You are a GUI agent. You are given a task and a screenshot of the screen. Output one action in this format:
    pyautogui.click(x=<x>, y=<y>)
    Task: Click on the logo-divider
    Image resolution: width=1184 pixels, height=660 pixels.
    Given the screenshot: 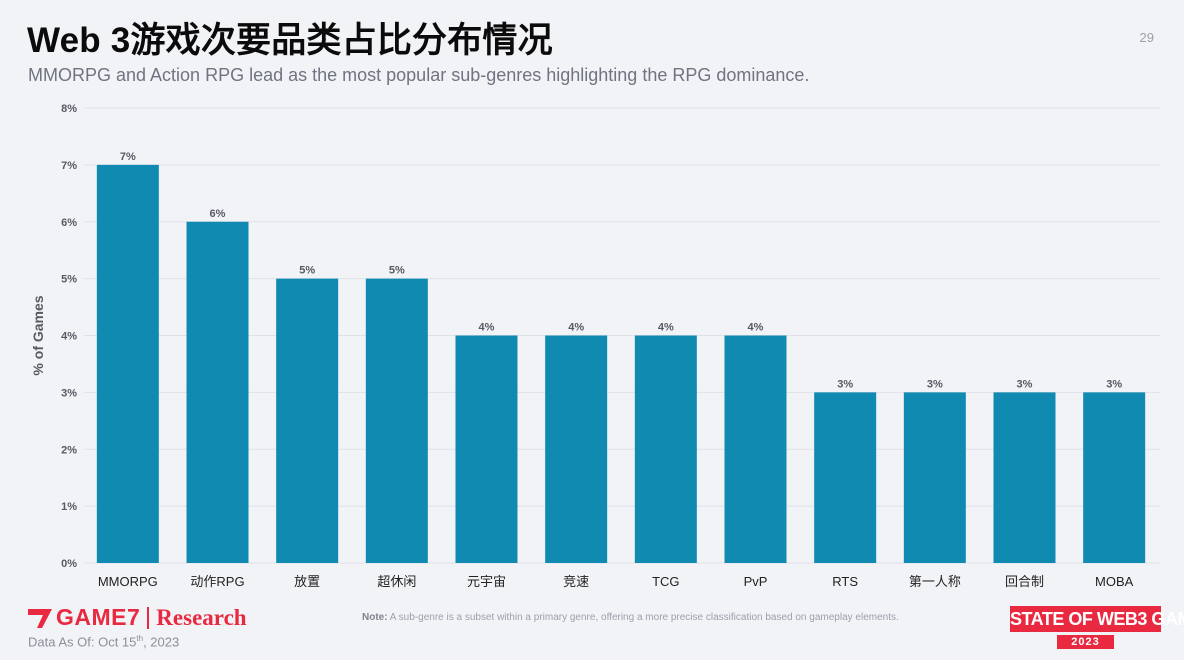 What is the action you would take?
    pyautogui.click(x=148, y=617)
    